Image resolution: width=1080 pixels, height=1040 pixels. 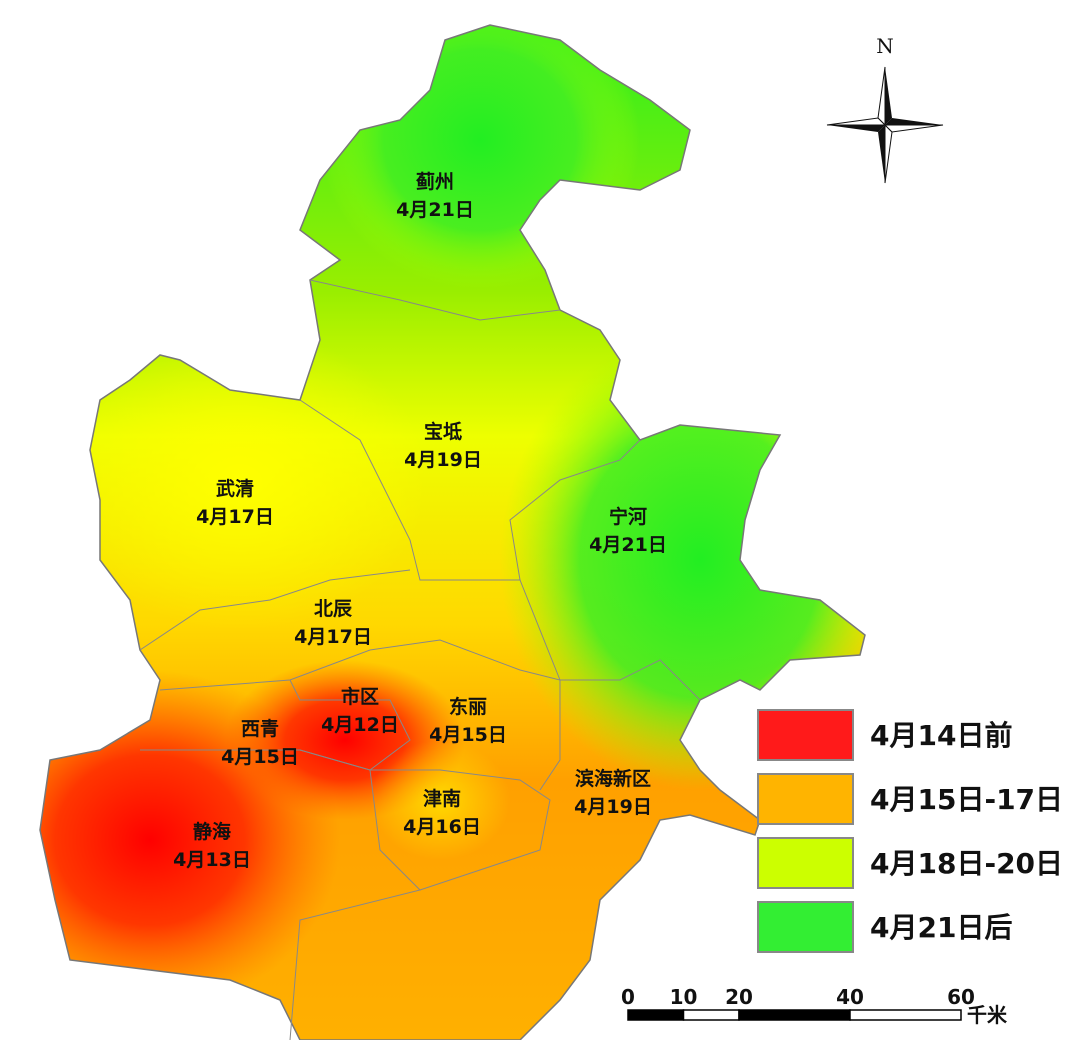 What do you see at coordinates (987, 1015) in the screenshot?
I see `scale-unit: 千米` at bounding box center [987, 1015].